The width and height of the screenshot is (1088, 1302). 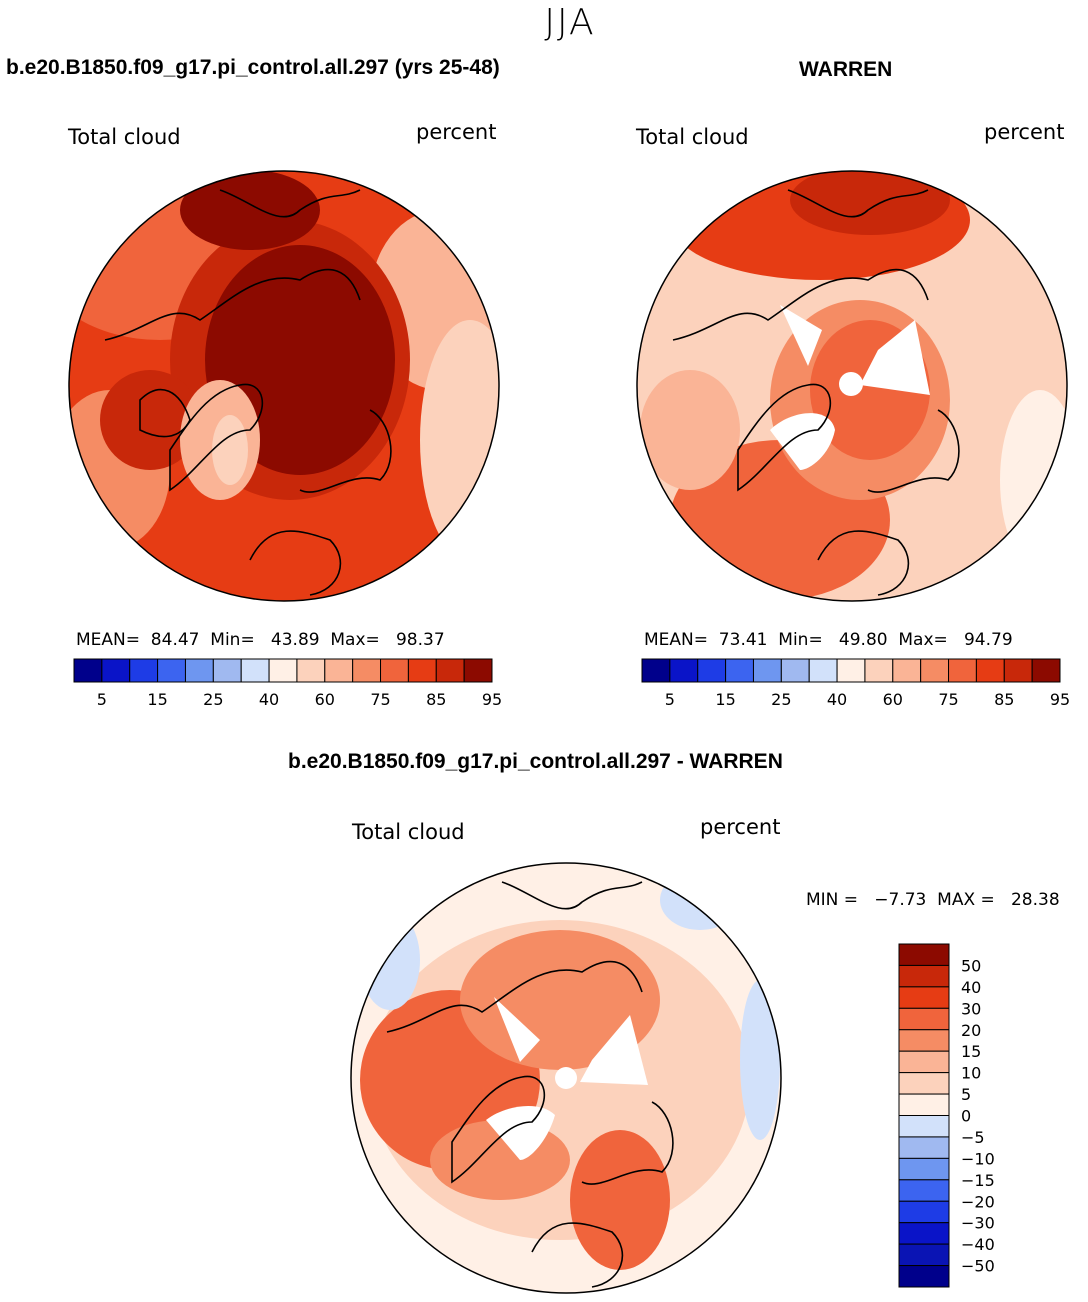 What do you see at coordinates (269, 699) in the screenshot?
I see `panel1-colorbar-tick-label: 40` at bounding box center [269, 699].